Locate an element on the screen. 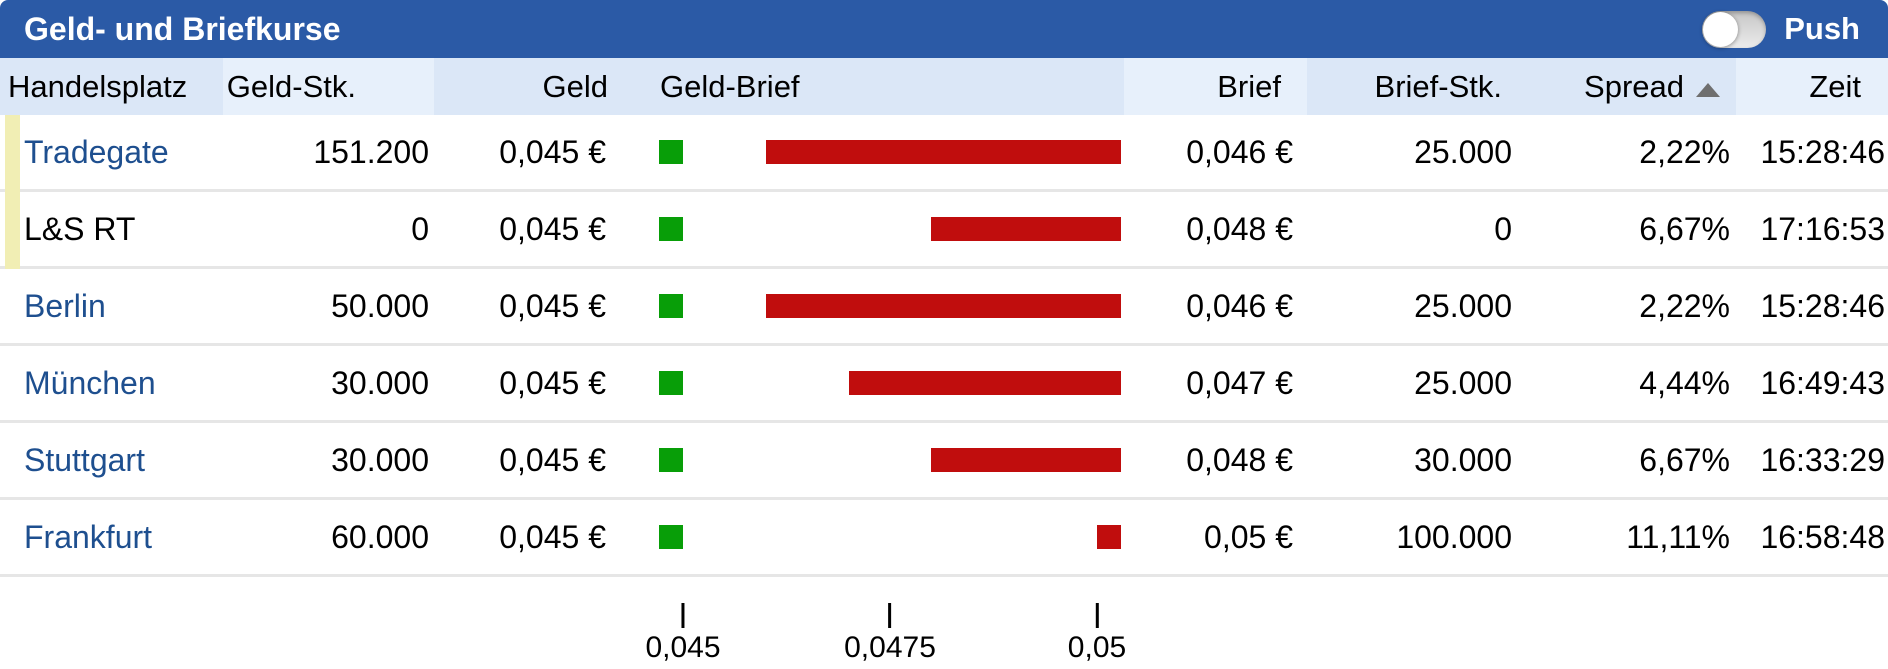  push-control: Push is located at coordinates (1781, 29).